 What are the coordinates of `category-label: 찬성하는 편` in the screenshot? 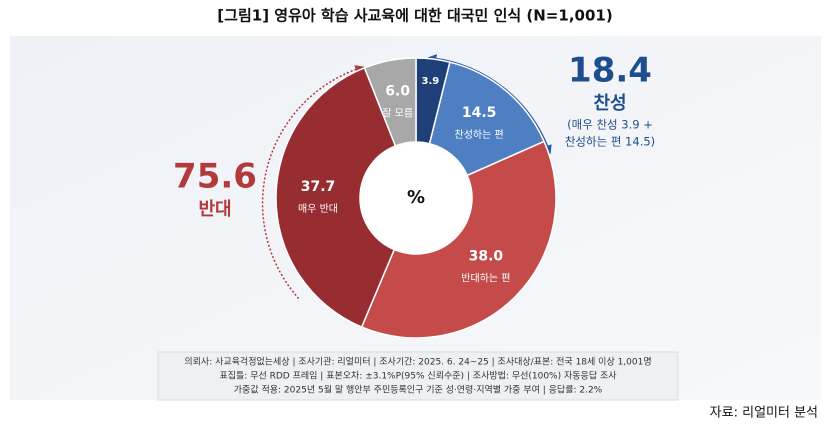 It's located at (479, 134).